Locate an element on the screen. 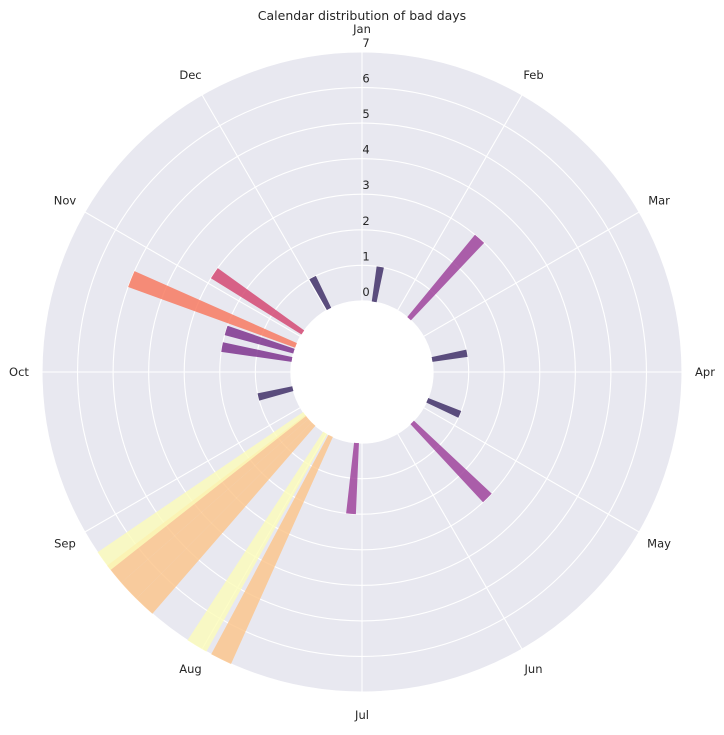 This screenshot has width=724, height=735. center-hole is located at coordinates (362, 372).